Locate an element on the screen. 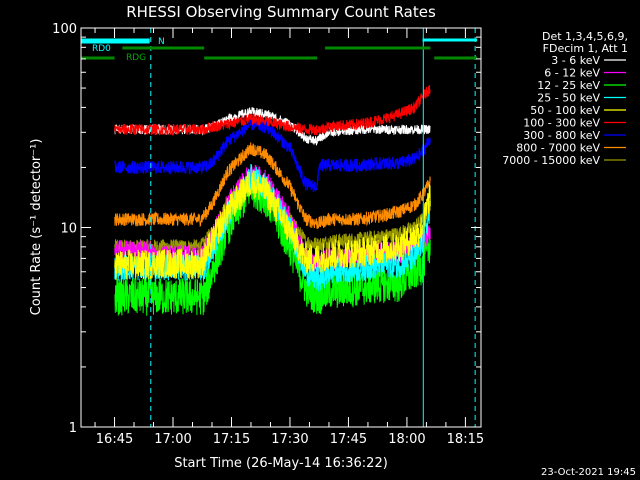  legend-entry-4: 50 - 100 keV is located at coordinates (565, 110).